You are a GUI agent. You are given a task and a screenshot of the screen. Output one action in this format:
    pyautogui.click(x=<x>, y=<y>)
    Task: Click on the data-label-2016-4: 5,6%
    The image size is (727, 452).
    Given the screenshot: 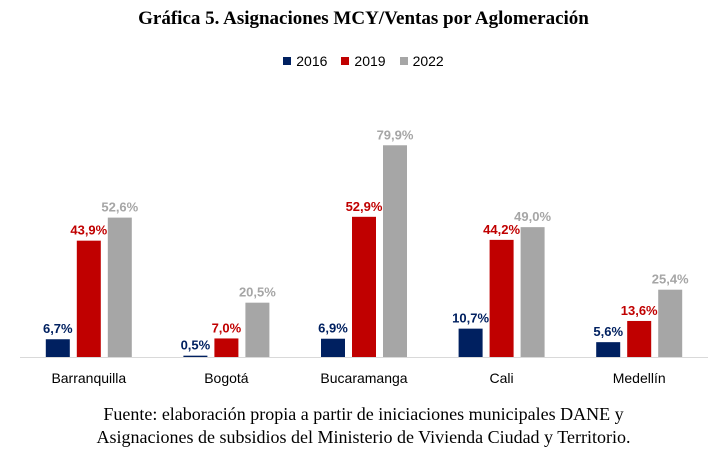 What is the action you would take?
    pyautogui.click(x=608, y=331)
    